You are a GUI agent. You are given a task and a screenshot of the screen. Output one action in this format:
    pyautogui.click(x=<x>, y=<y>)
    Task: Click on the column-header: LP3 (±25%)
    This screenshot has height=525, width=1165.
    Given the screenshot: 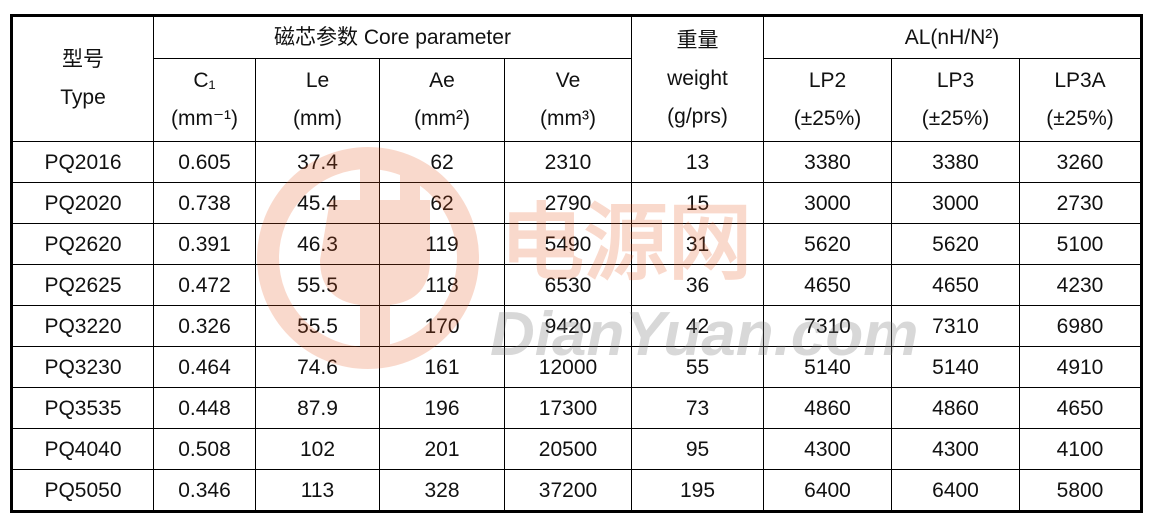 What is the action you would take?
    pyautogui.click(x=955, y=100)
    